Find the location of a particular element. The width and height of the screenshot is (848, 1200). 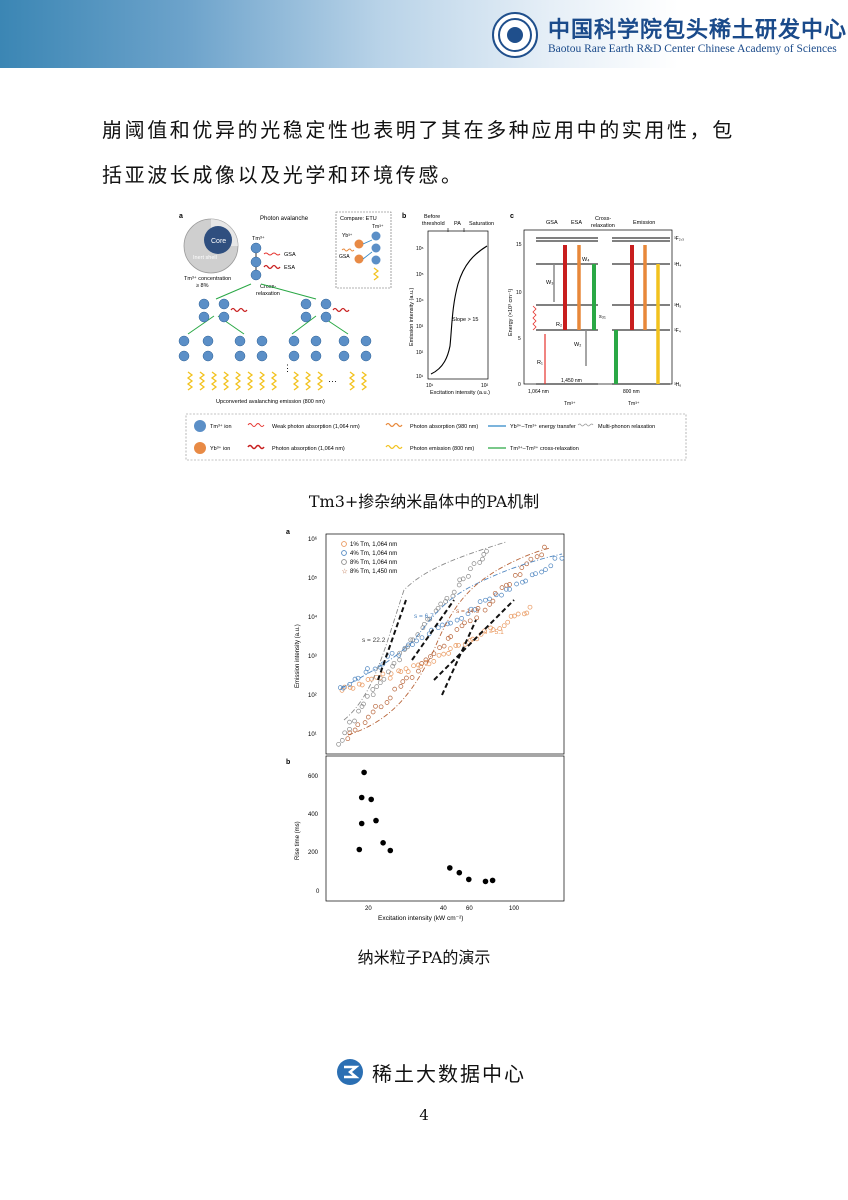

panel-a-tag: a is located at coordinates (181, 216).